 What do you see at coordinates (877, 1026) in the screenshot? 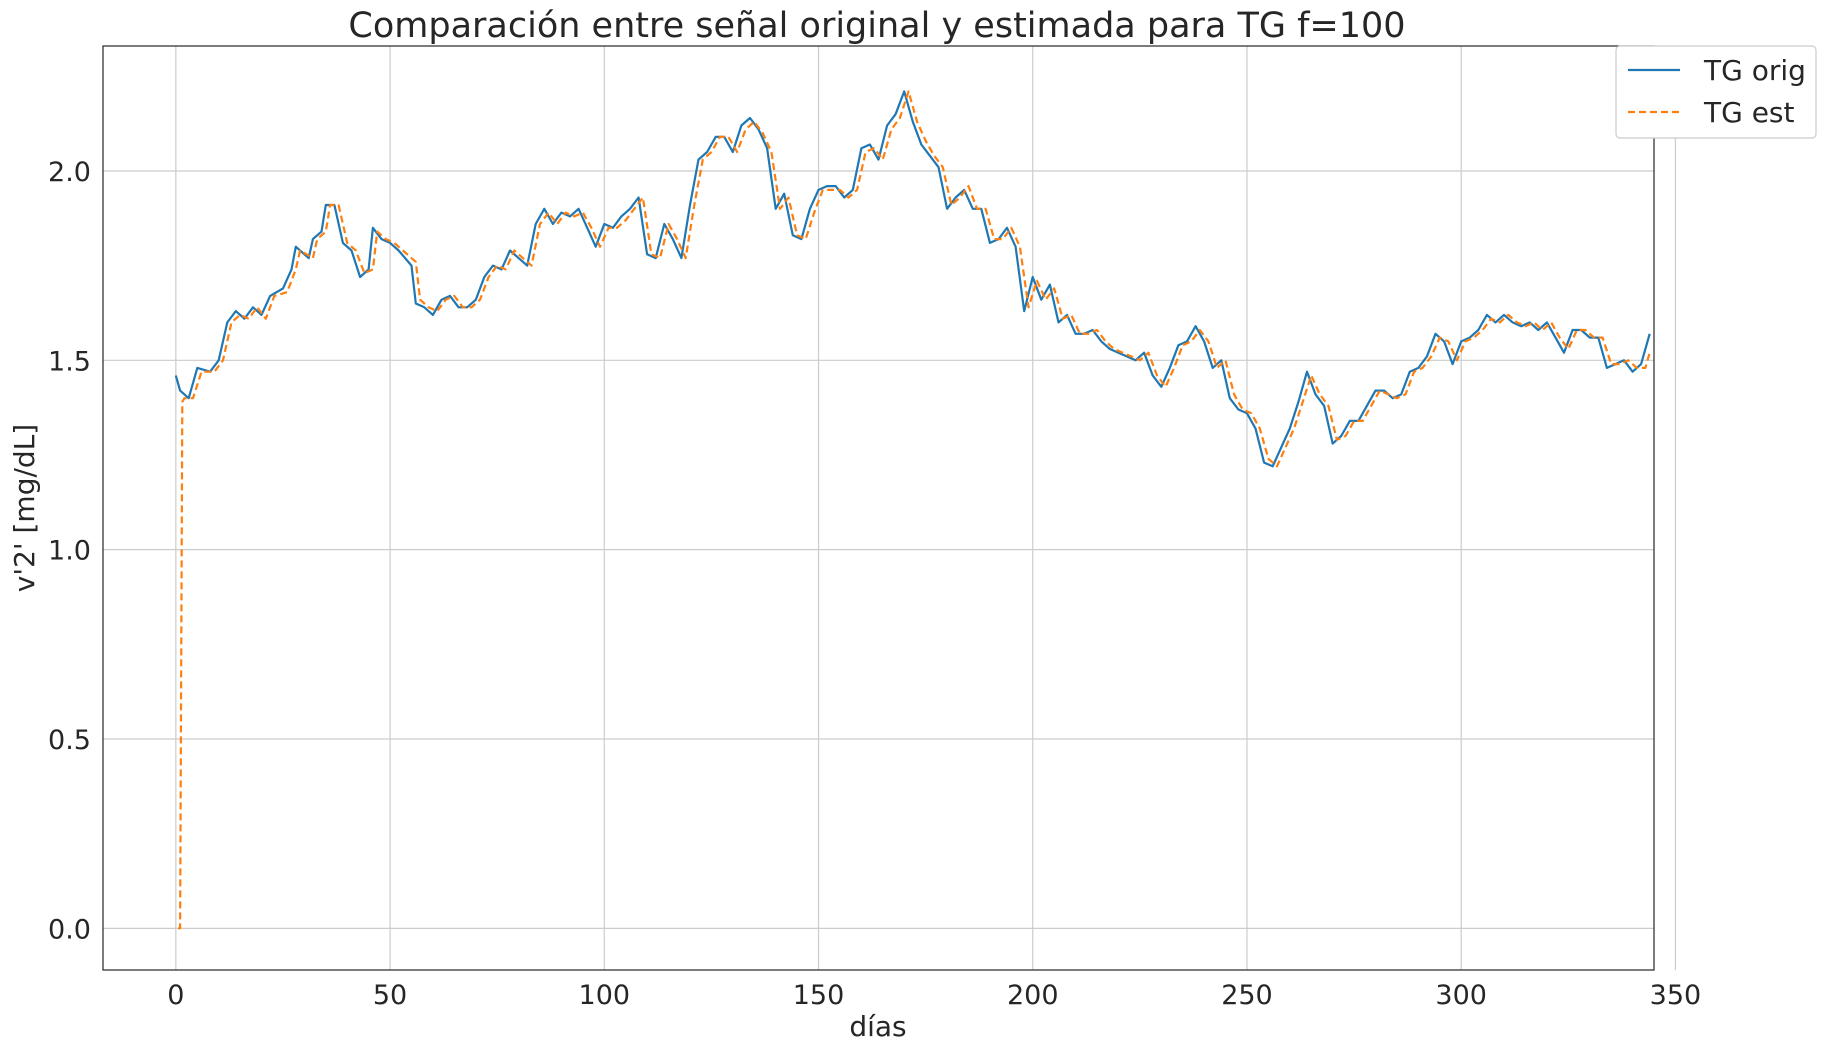
I see `x-axis-label: días` at bounding box center [877, 1026].